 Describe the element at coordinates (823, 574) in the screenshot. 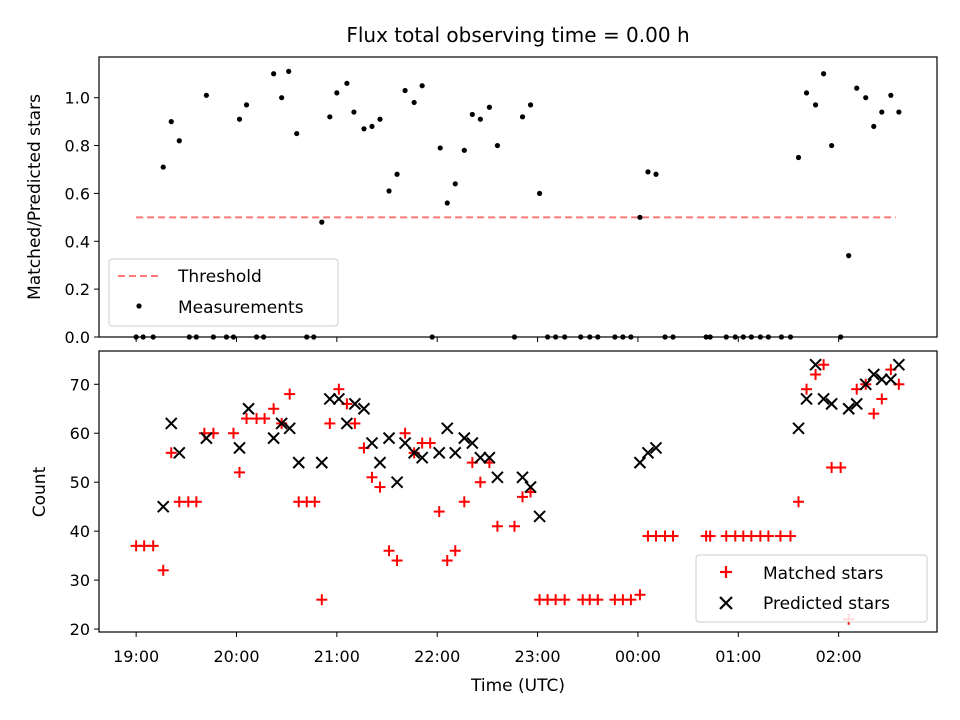

I see `matched-stars-legend-label: Matched stars` at that location.